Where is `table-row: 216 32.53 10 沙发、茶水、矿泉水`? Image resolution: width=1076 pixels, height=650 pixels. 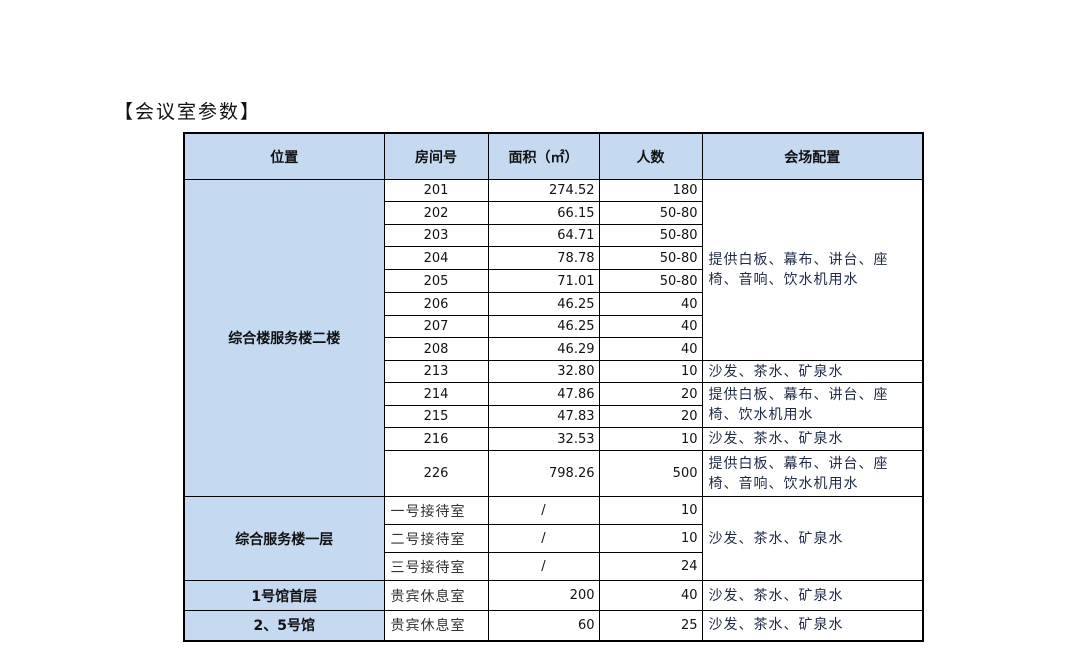 table-row: 216 32.53 10 沙发、茶水、矿泉水 is located at coordinates (554, 439).